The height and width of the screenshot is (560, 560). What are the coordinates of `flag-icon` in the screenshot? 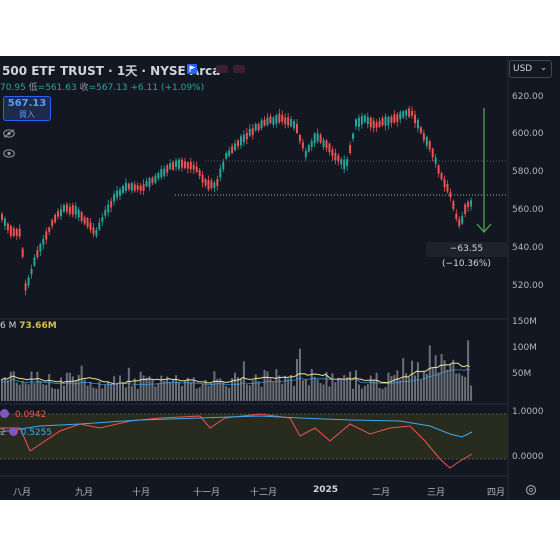 It's located at (192, 69).